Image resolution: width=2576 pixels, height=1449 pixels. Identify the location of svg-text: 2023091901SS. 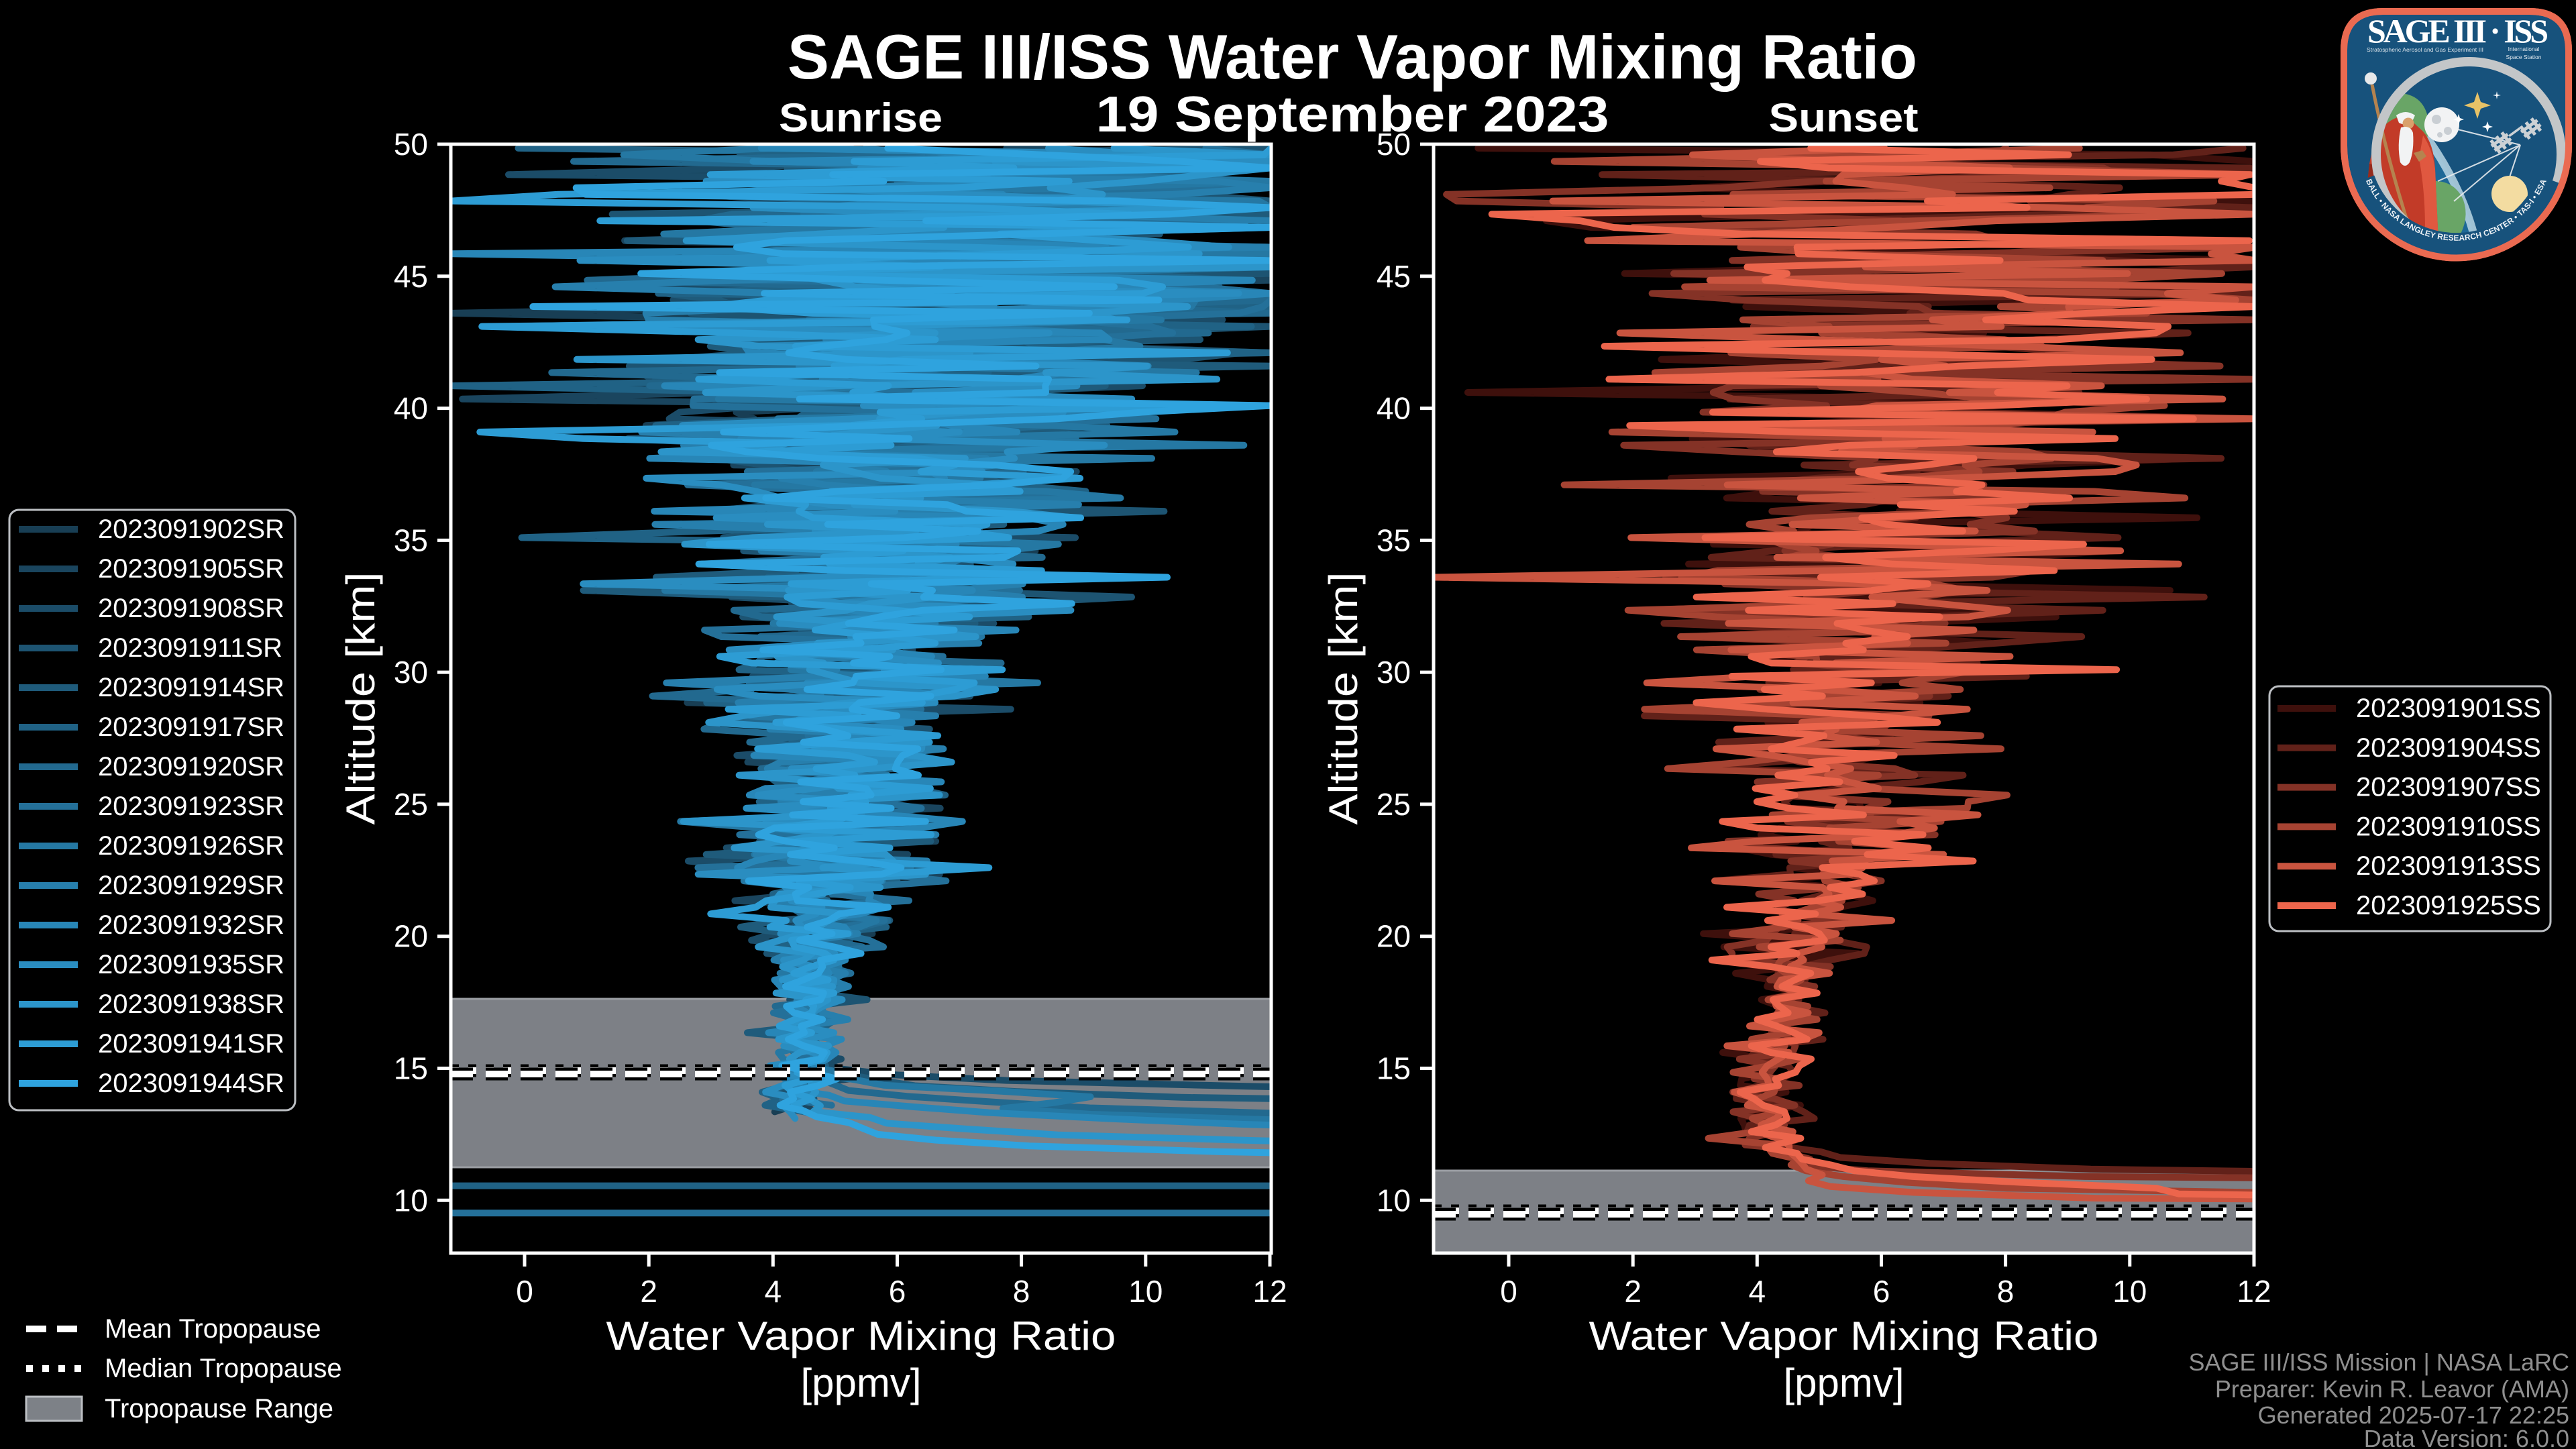
(2448, 708).